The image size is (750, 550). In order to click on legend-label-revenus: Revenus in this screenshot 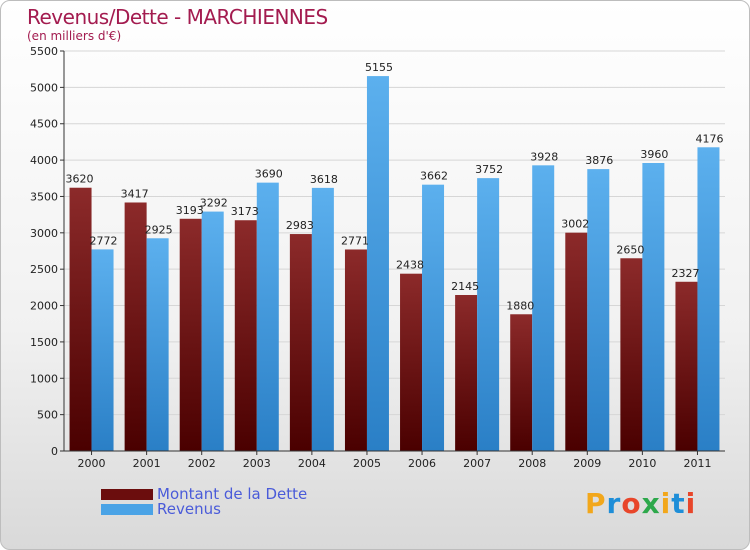, I will do `click(189, 509)`.